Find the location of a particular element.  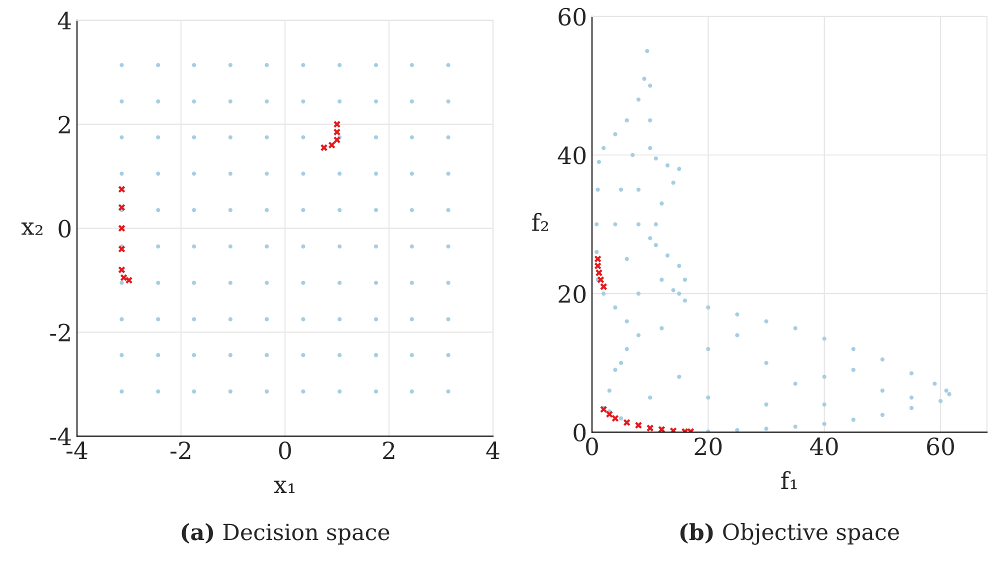

x-tick-label: 60 is located at coordinates (940, 447).